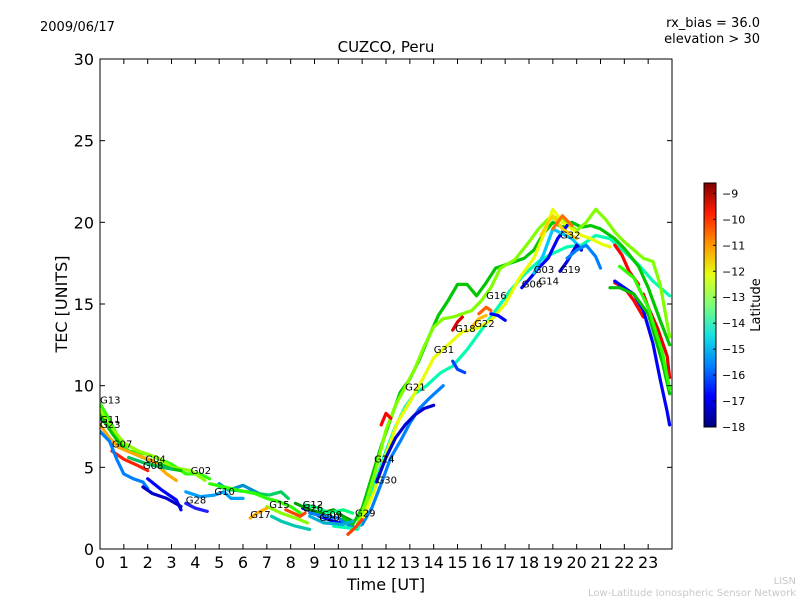 The width and height of the screenshot is (800, 600). What do you see at coordinates (384, 459) in the screenshot?
I see `satellite-label-g24: G24` at bounding box center [384, 459].